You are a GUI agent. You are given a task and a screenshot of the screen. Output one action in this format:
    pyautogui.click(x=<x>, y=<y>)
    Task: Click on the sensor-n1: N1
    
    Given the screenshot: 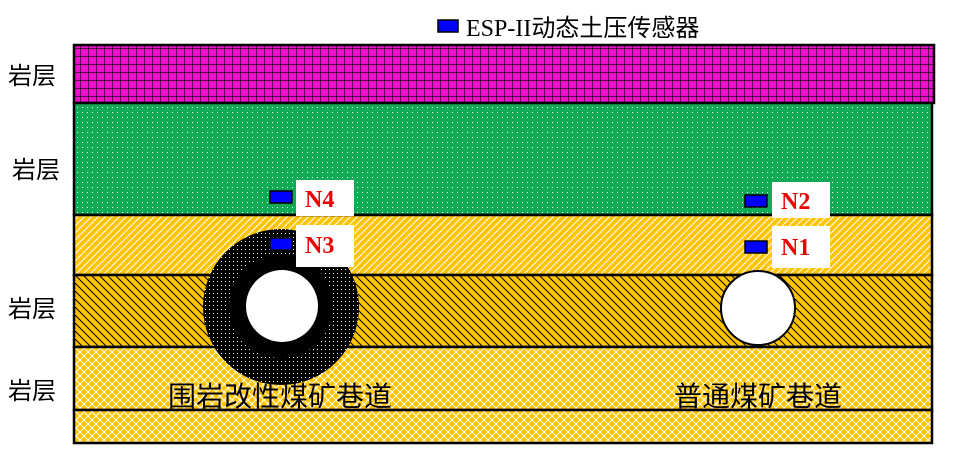 What is the action you would take?
    pyautogui.click(x=795, y=248)
    